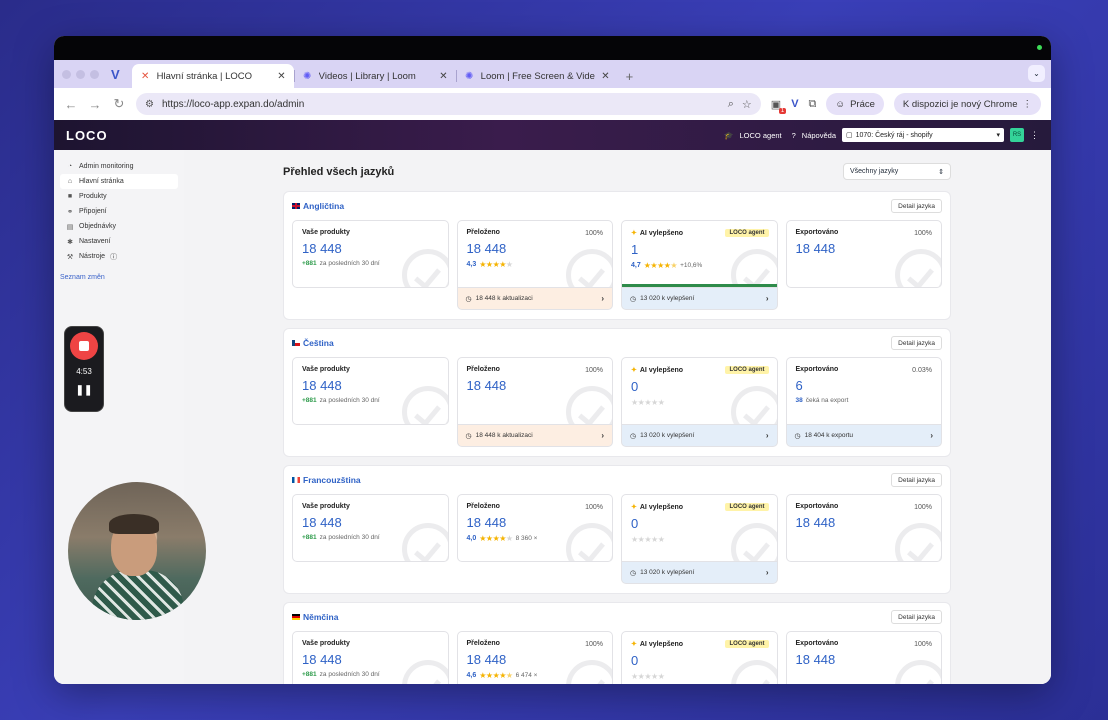 Image resolution: width=1108 pixels, height=720 pixels. What do you see at coordinates (897, 171) in the screenshot?
I see `language-filter-select: Všechny jazyky ⇕` at bounding box center [897, 171].